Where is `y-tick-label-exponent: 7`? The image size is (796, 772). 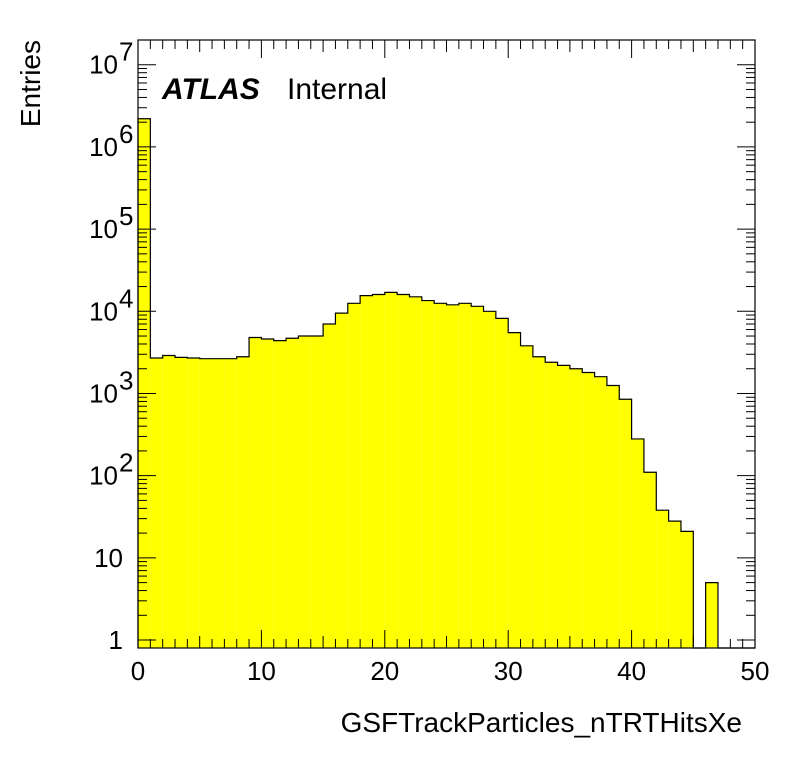
y-tick-label-exponent: 7 is located at coordinates (126, 52).